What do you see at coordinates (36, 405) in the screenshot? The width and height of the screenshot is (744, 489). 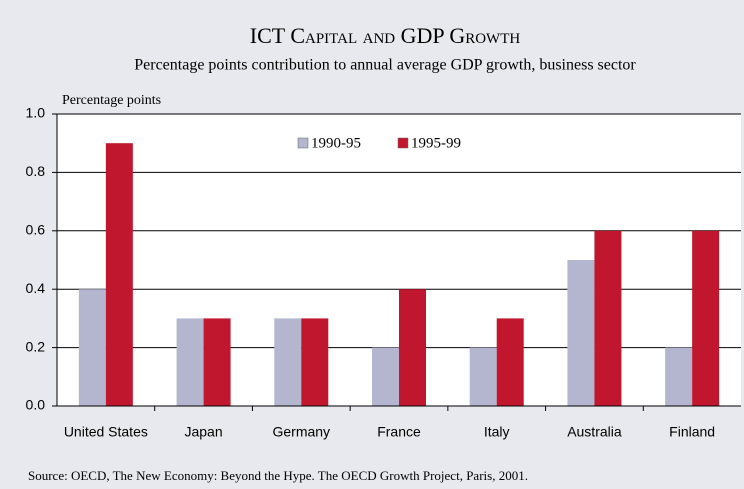 I see `y-tick-label: 0.0` at bounding box center [36, 405].